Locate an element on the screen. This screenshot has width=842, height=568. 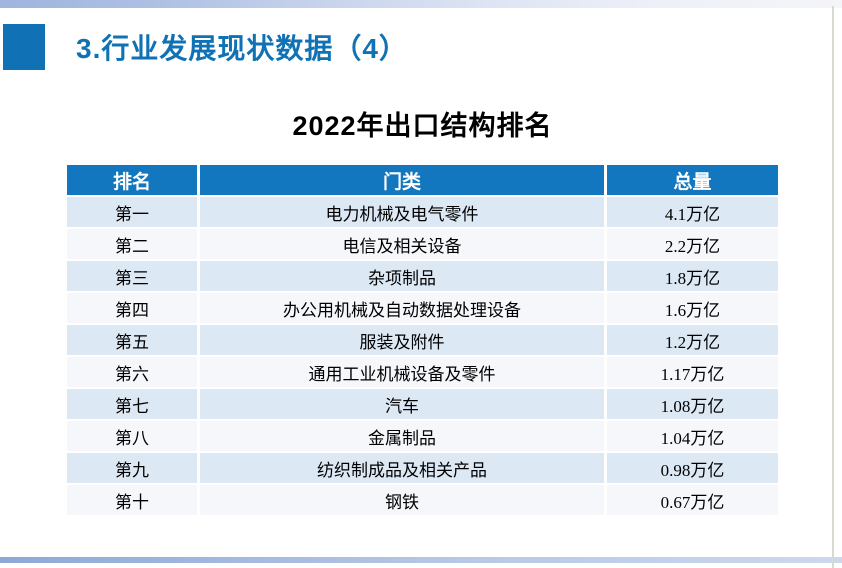
table-header-row: 排名 门类 总量 is located at coordinates (422, 181).